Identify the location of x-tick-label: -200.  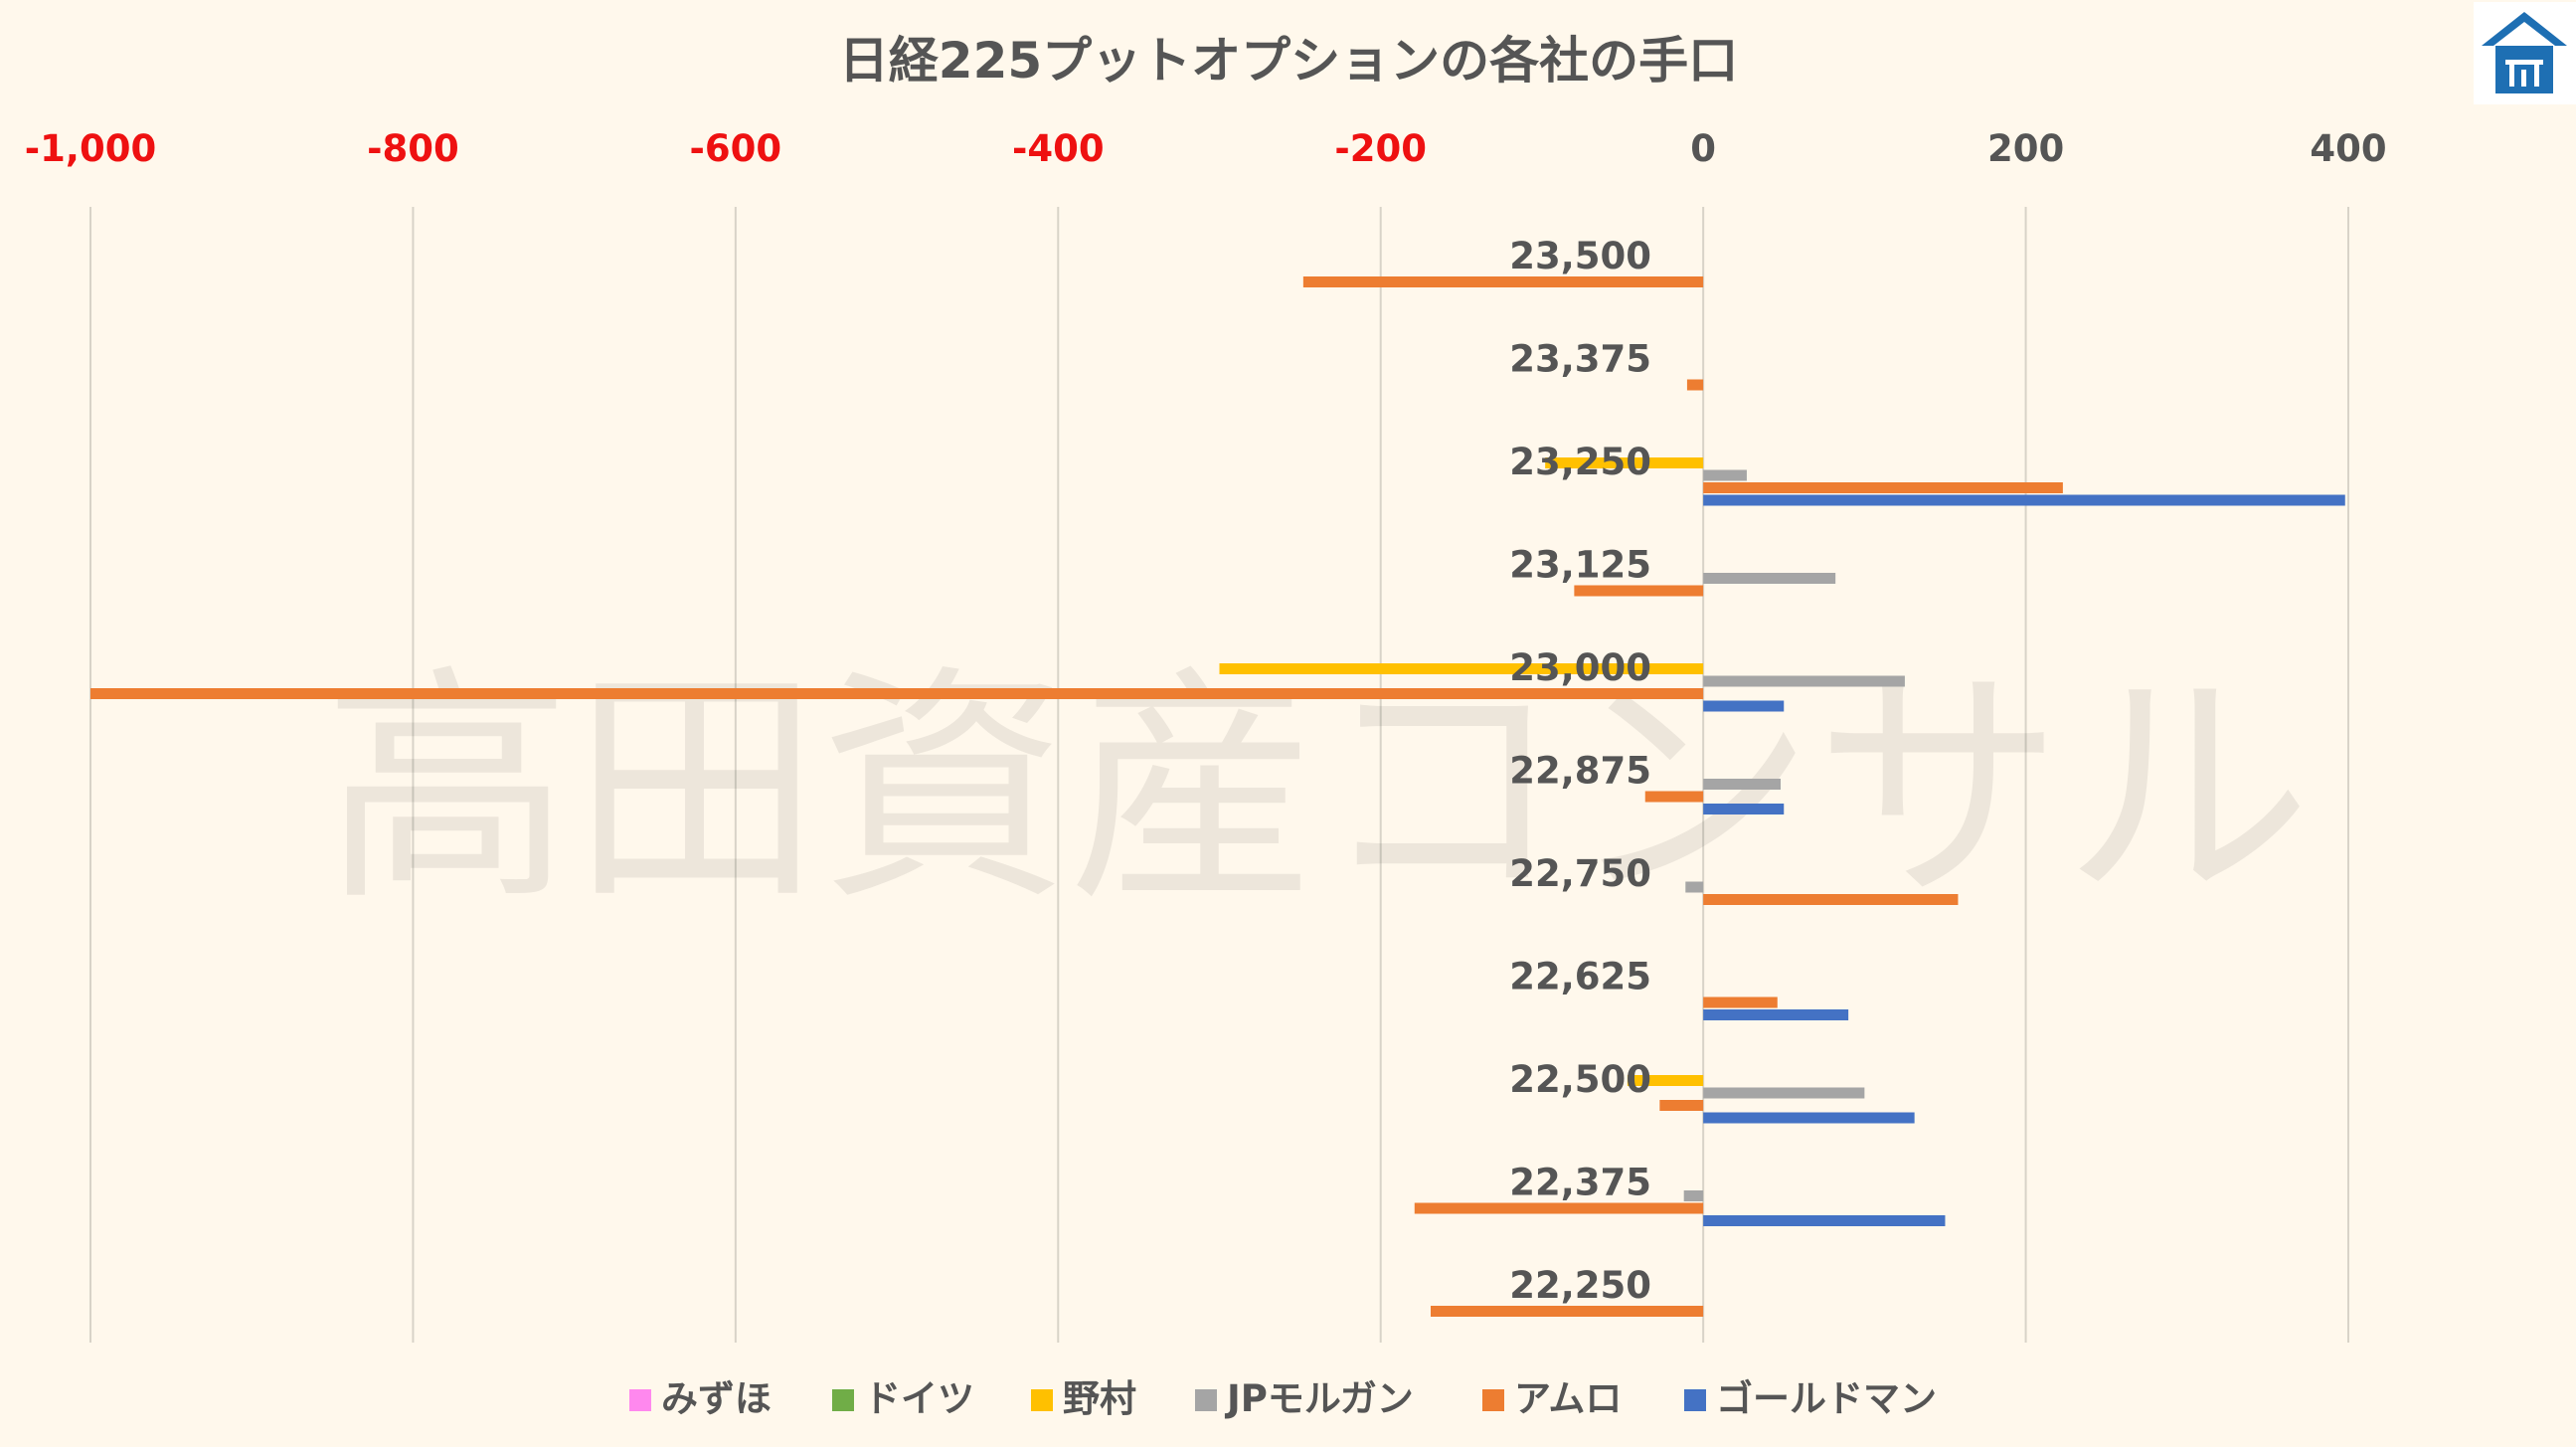
(1380, 148).